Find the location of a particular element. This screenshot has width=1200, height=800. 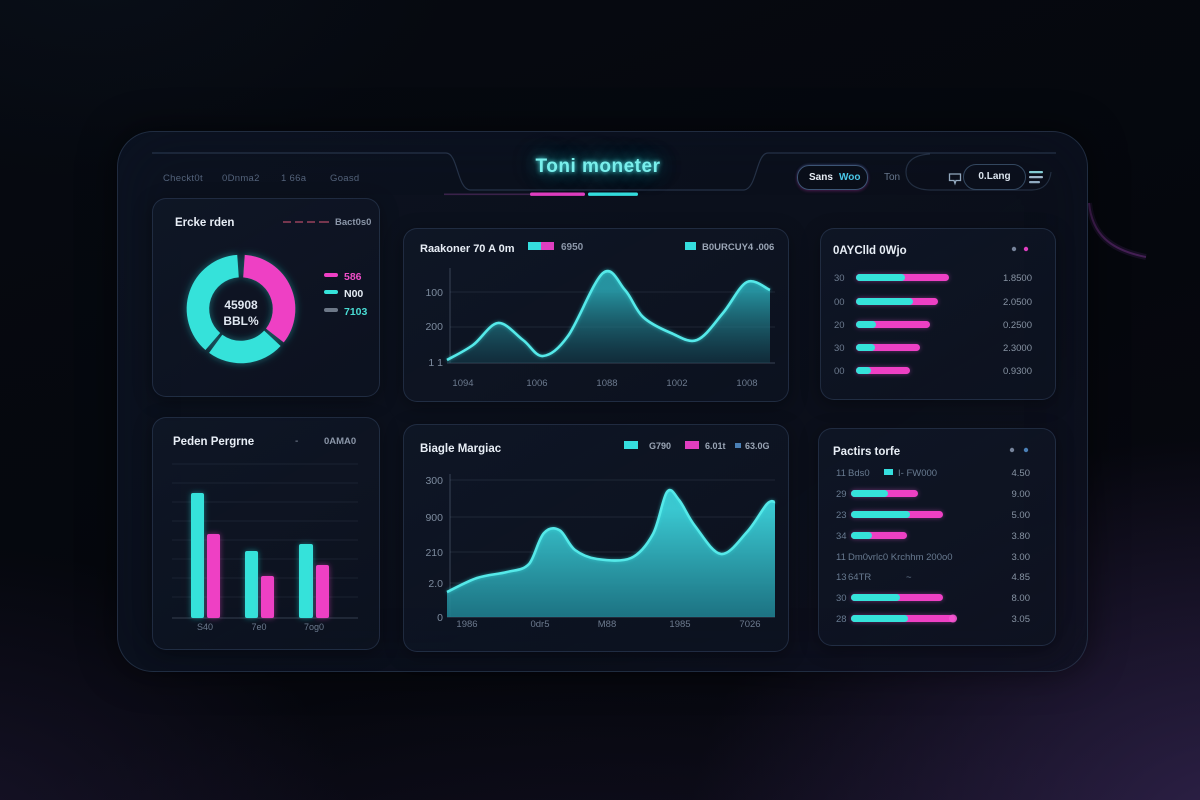

svg-text: 4.85 is located at coordinates (1021, 577).